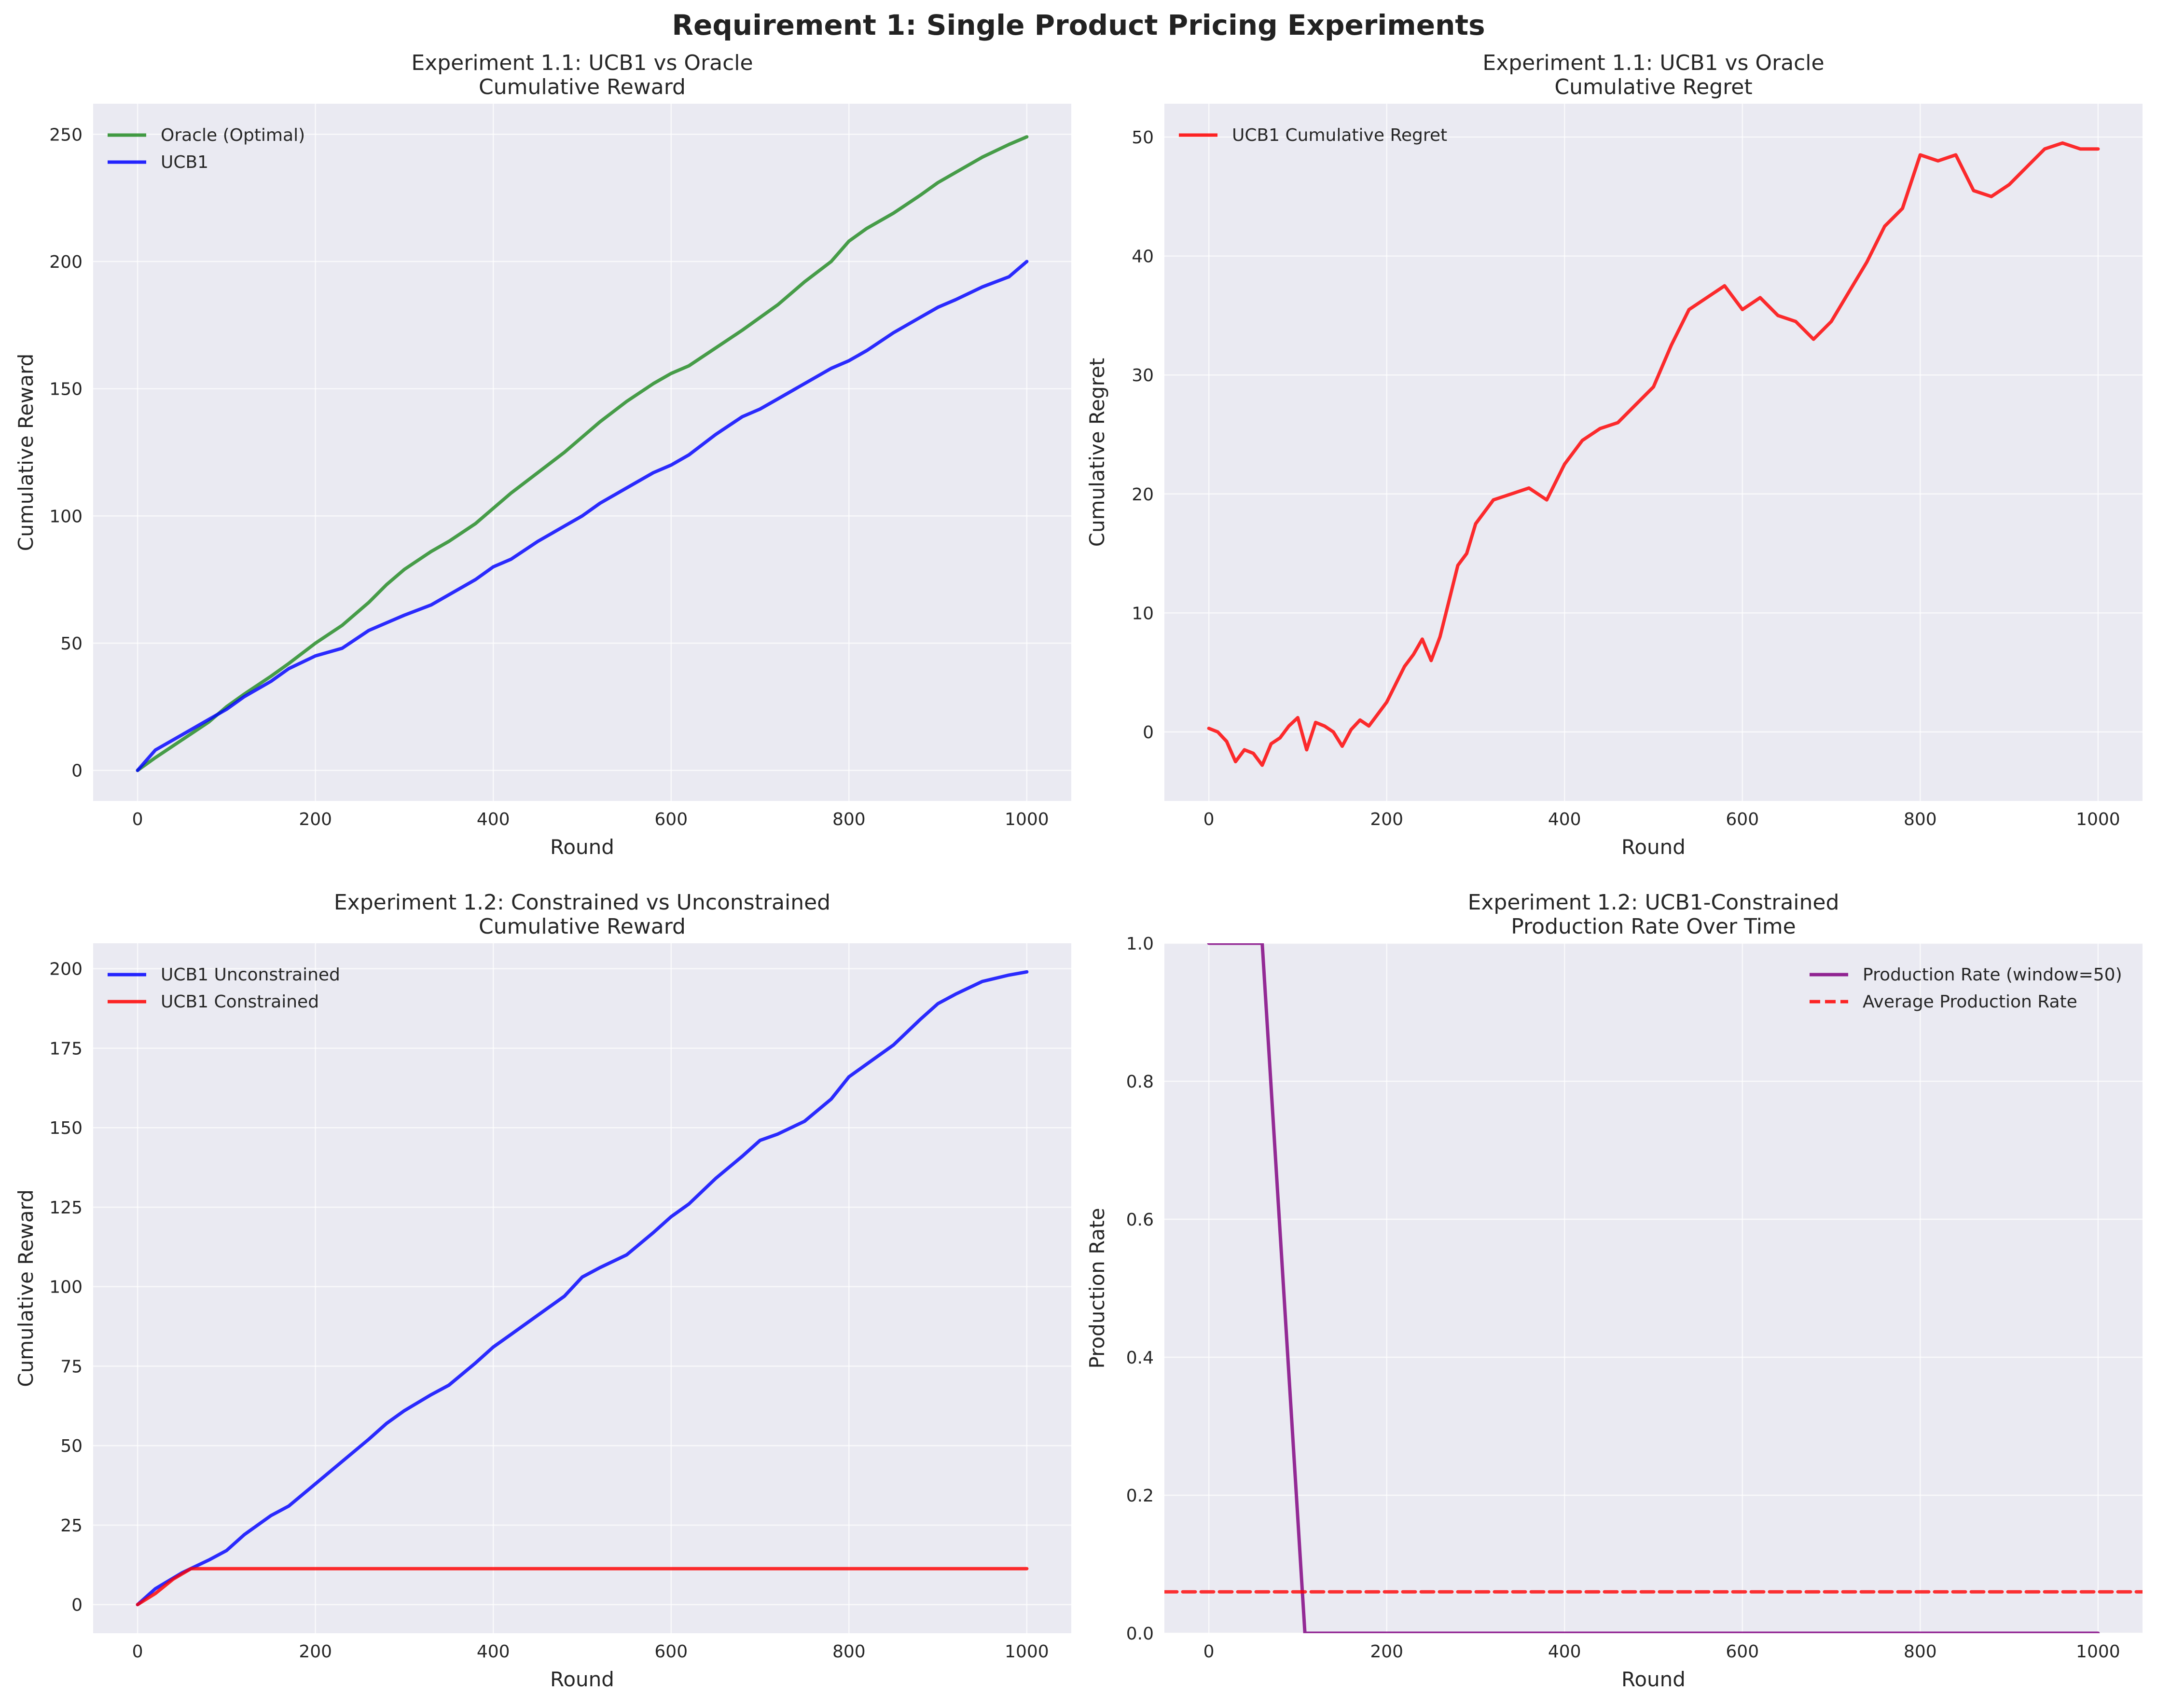 This screenshot has width=2157, height=1708. What do you see at coordinates (1140, 1634) in the screenshot?
I see `y-tick-label: 0.0` at bounding box center [1140, 1634].